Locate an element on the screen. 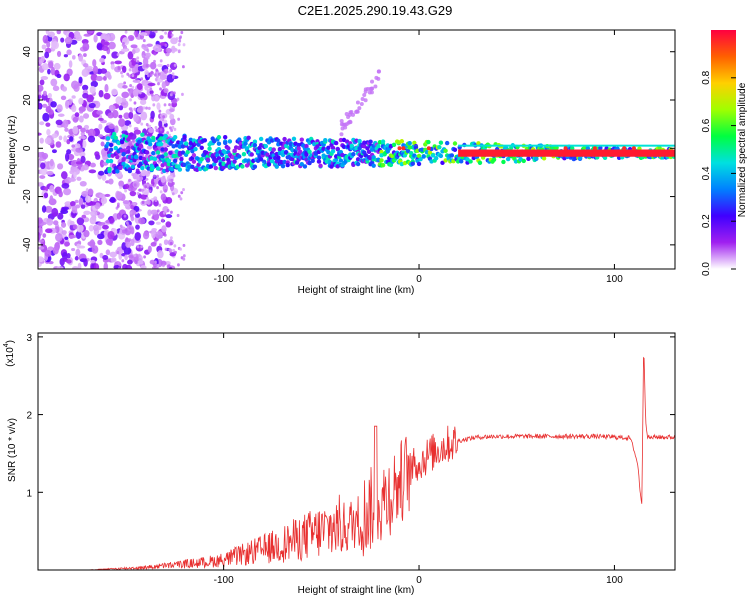 The height and width of the screenshot is (600, 750). spectrogram-xlabel: Height of straight line (km) is located at coordinates (356, 290).